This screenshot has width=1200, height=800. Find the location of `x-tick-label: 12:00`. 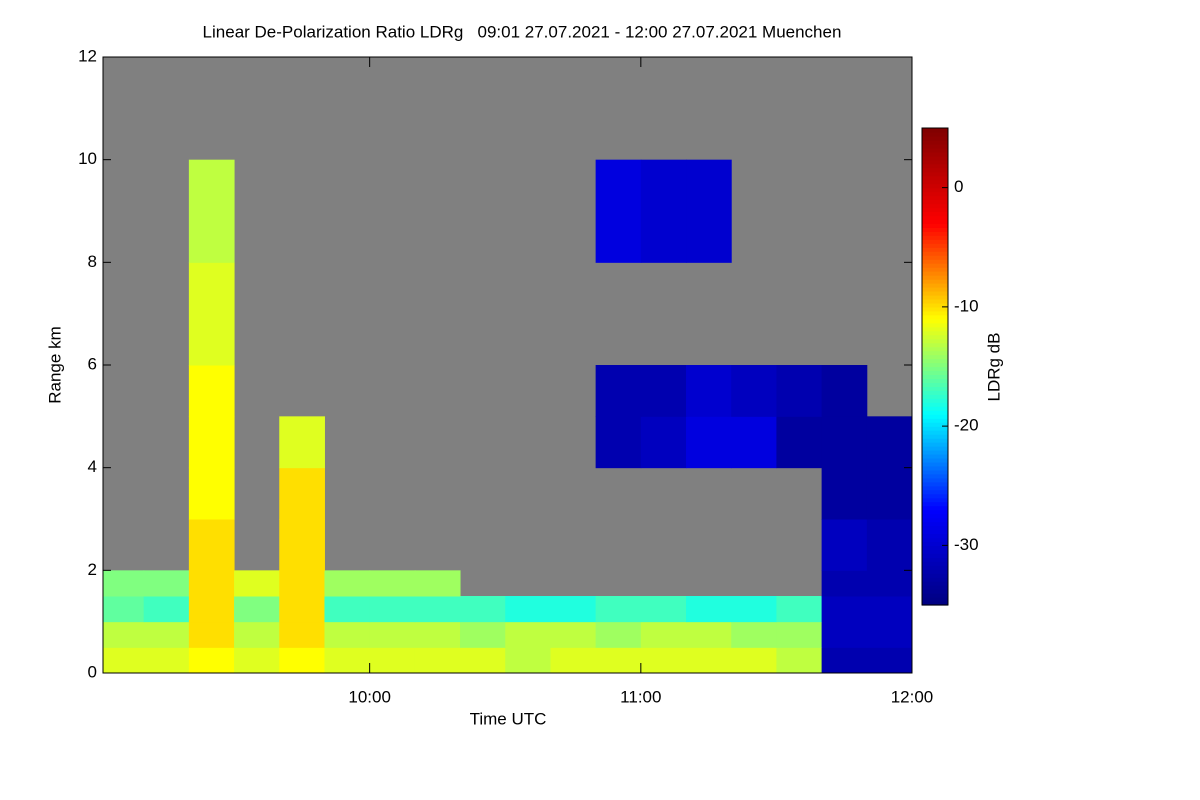

x-tick-label: 12:00 is located at coordinates (912, 696).